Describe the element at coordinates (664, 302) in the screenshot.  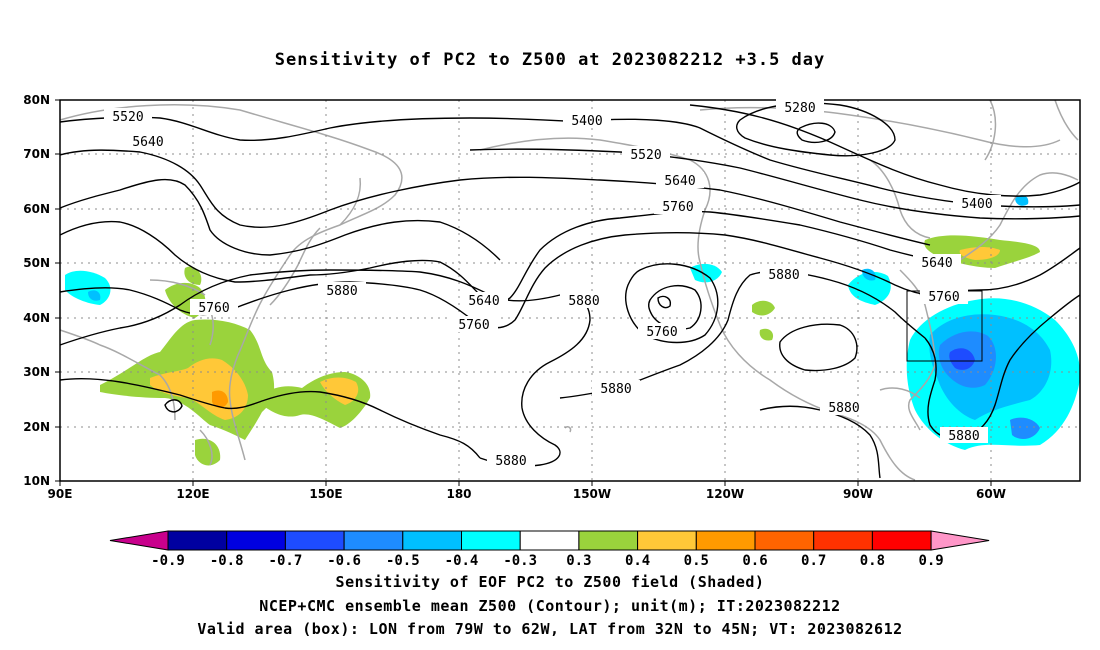
I see `contour-low-tiny` at that location.